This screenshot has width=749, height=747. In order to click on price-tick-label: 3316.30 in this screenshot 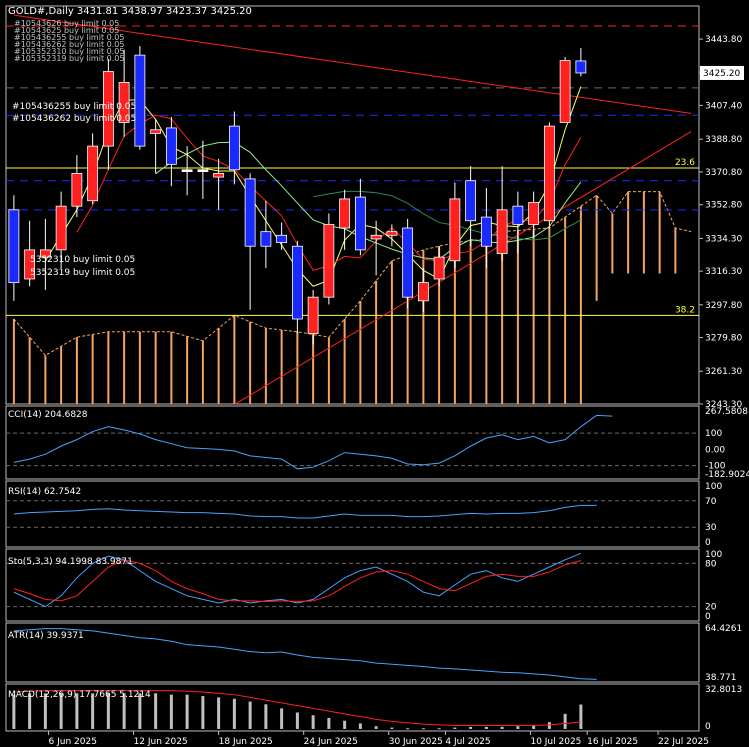, I will do `click(723, 272)`.